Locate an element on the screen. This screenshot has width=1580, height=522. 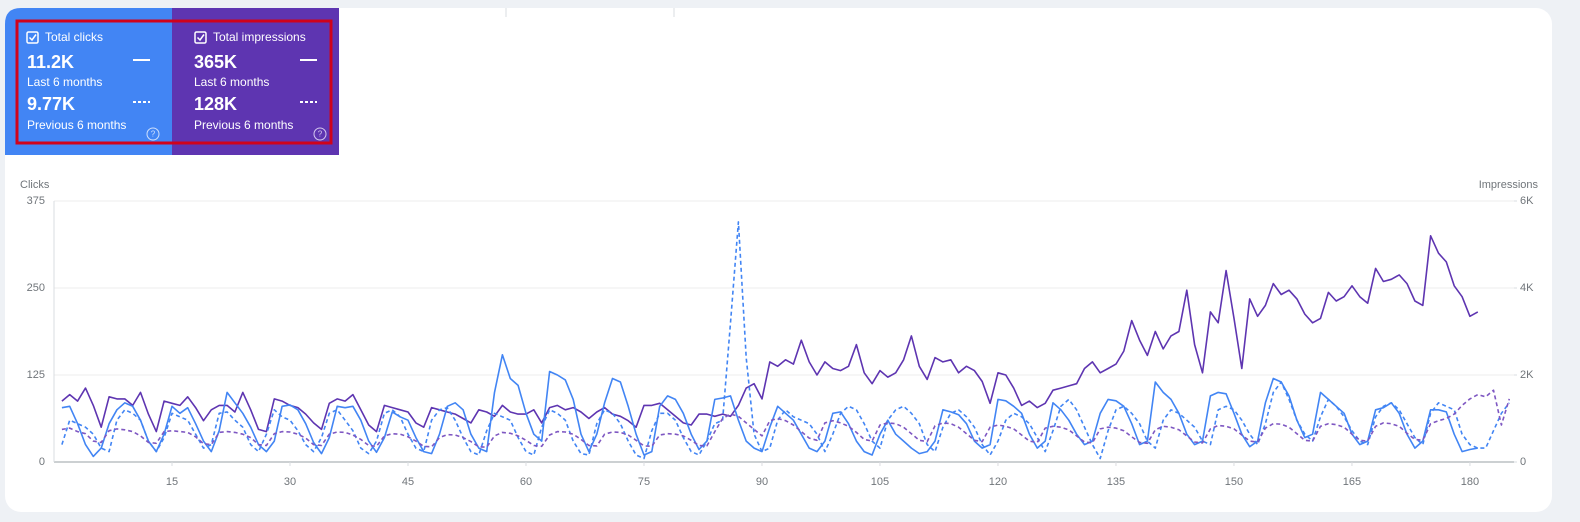
y-tick-label: 125 is located at coordinates (36, 375).